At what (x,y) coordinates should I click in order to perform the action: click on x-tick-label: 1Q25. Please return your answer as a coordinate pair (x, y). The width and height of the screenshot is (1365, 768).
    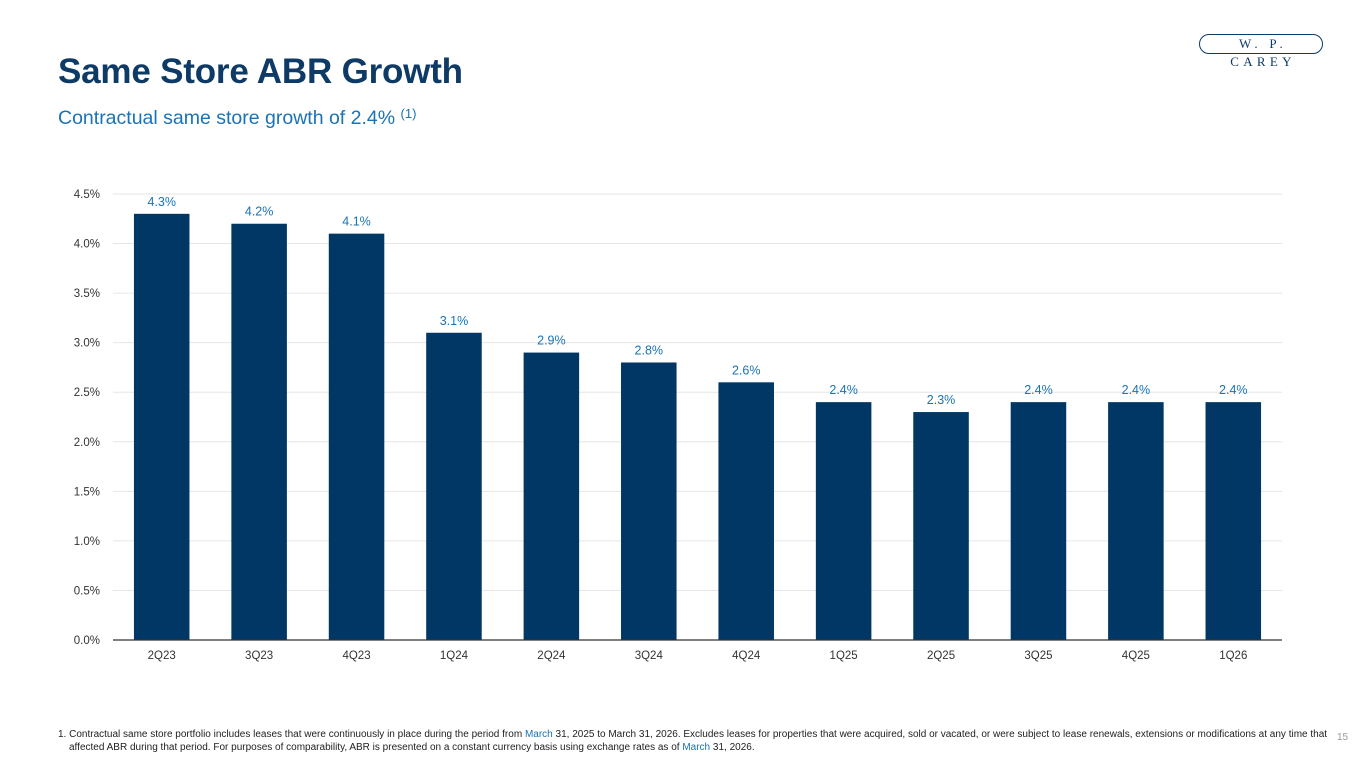
    Looking at the image, I should click on (844, 656).